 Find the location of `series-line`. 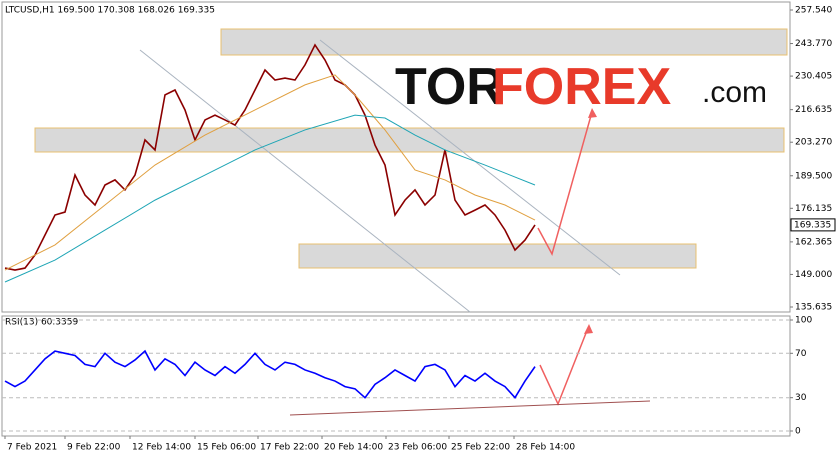

series-line is located at coordinates (270, 374).